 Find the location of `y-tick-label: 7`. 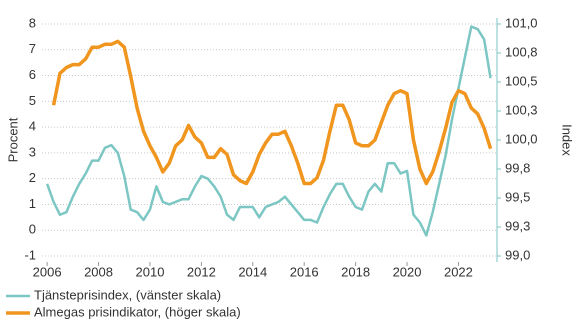

y-tick-label: 7 is located at coordinates (32, 48).